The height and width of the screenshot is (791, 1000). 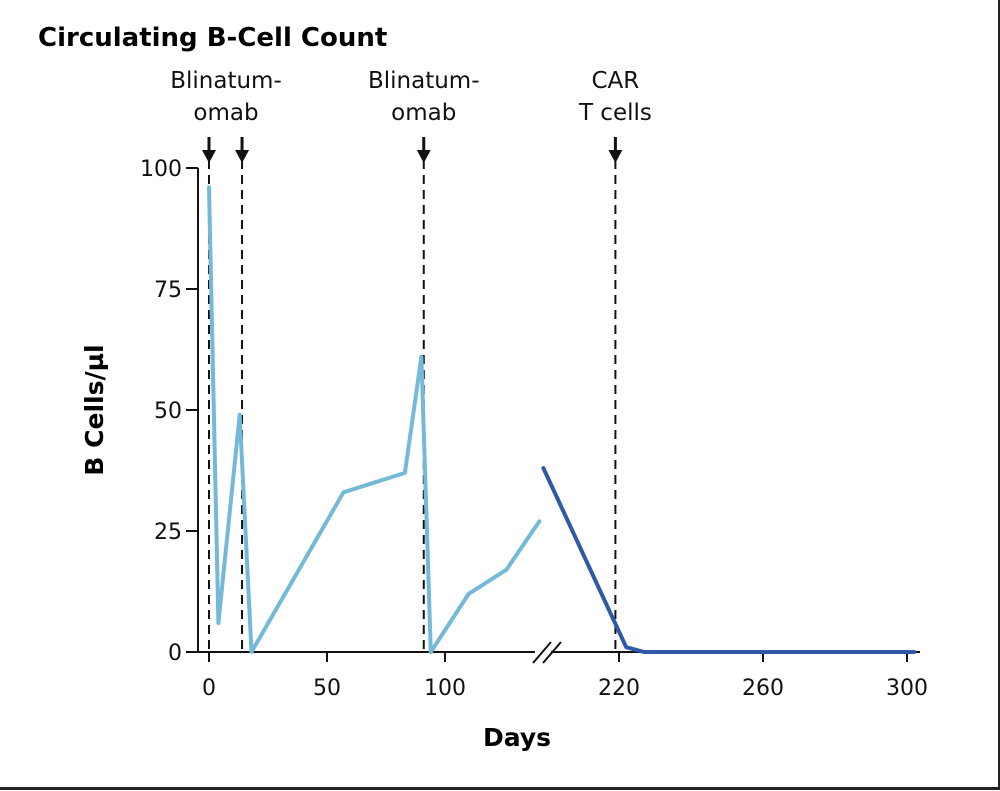 What do you see at coordinates (168, 411) in the screenshot?
I see `y-tick-label: 50` at bounding box center [168, 411].